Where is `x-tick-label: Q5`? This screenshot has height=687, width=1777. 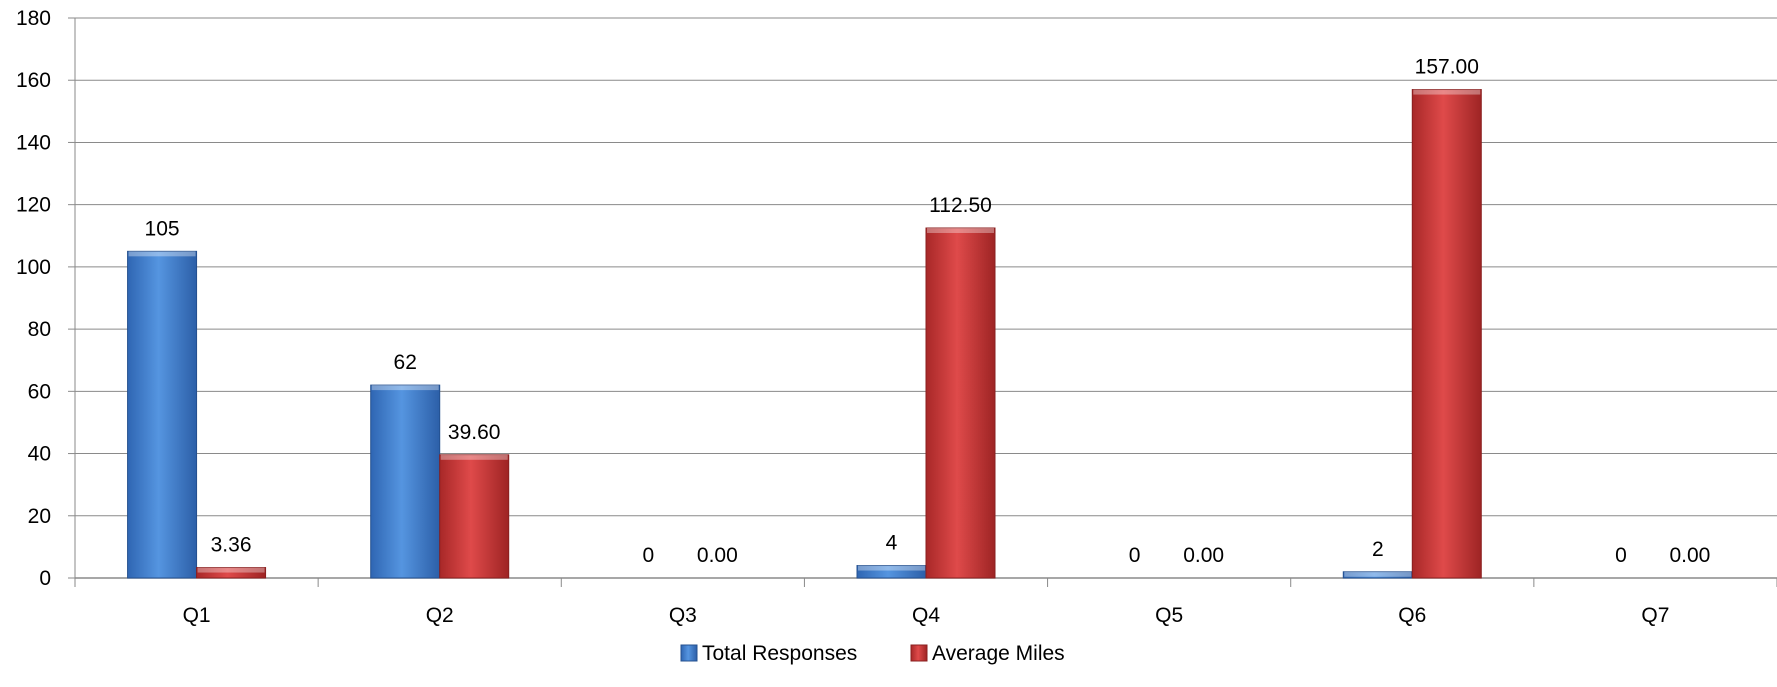
x-tick-label: Q5 is located at coordinates (1169, 615).